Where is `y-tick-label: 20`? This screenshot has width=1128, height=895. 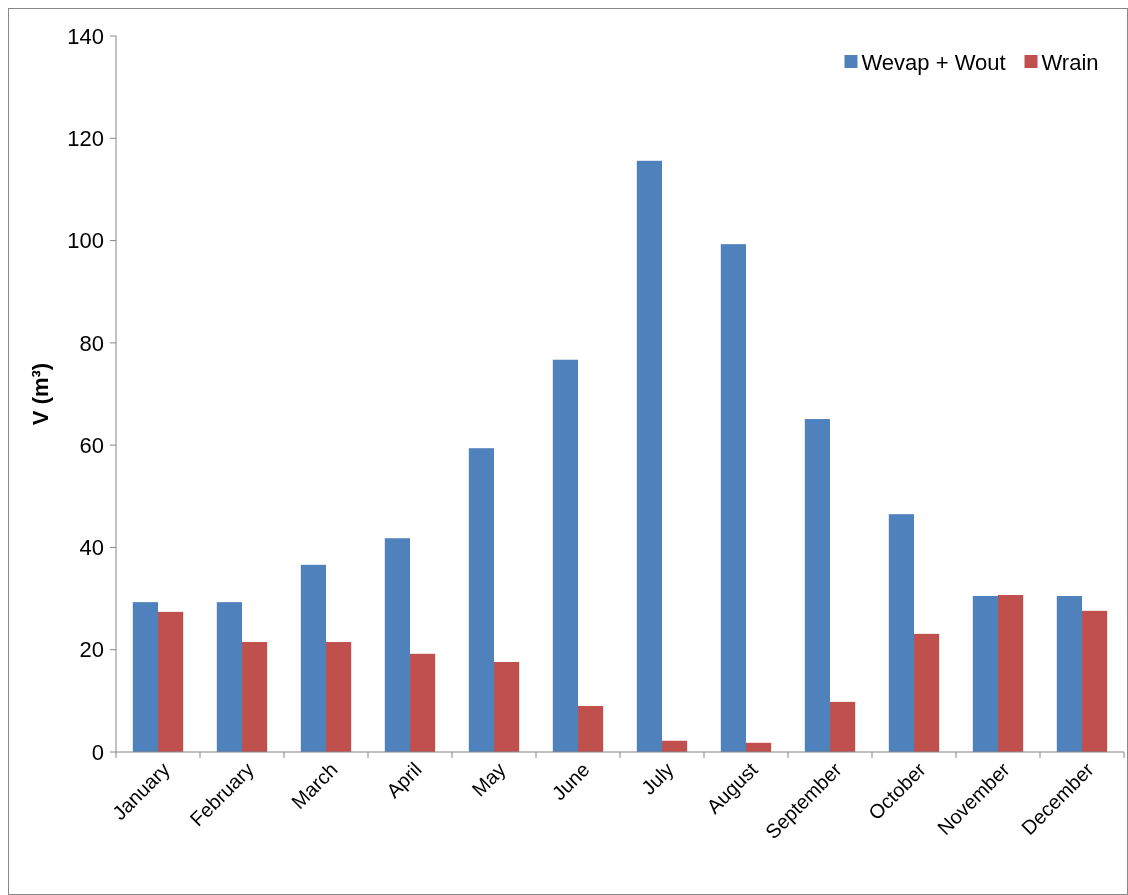 y-tick-label: 20 is located at coordinates (91, 650).